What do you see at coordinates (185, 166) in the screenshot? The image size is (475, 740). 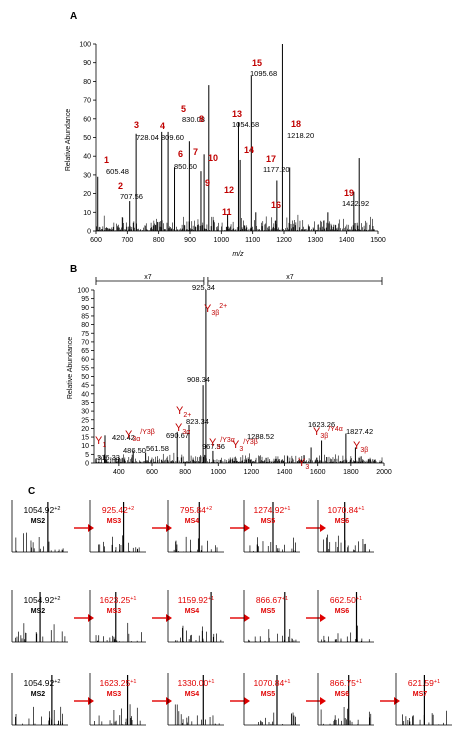 I see `chart-a-peak-mz: 850.60` at bounding box center [185, 166].